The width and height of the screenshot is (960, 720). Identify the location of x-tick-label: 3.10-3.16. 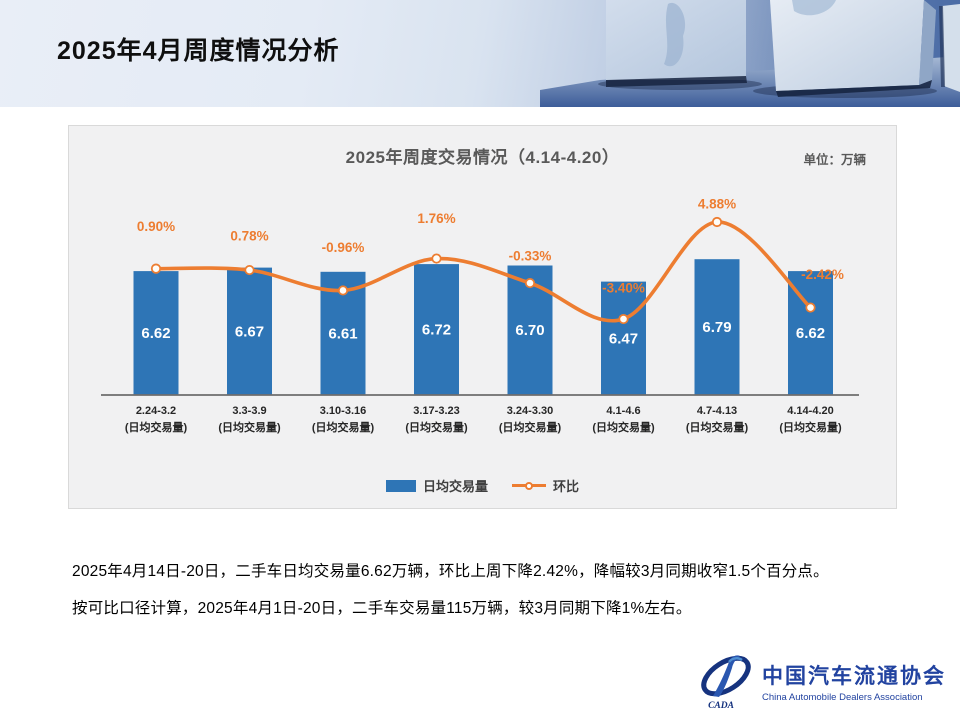
(343, 411).